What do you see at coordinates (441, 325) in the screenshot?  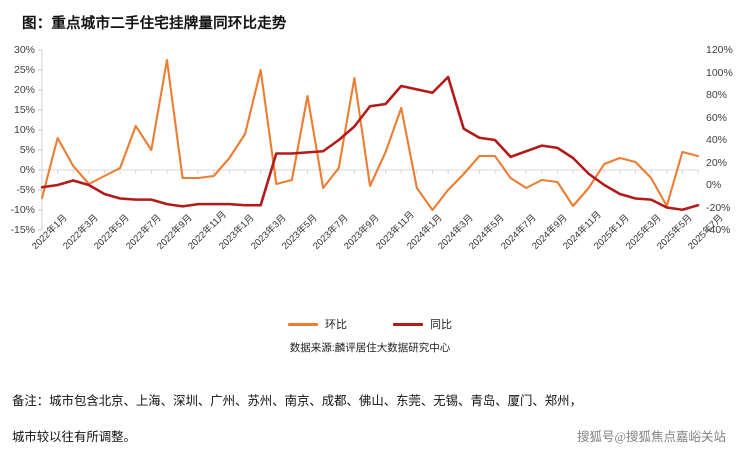 I see `legend-label-tongbi: 同比` at bounding box center [441, 325].